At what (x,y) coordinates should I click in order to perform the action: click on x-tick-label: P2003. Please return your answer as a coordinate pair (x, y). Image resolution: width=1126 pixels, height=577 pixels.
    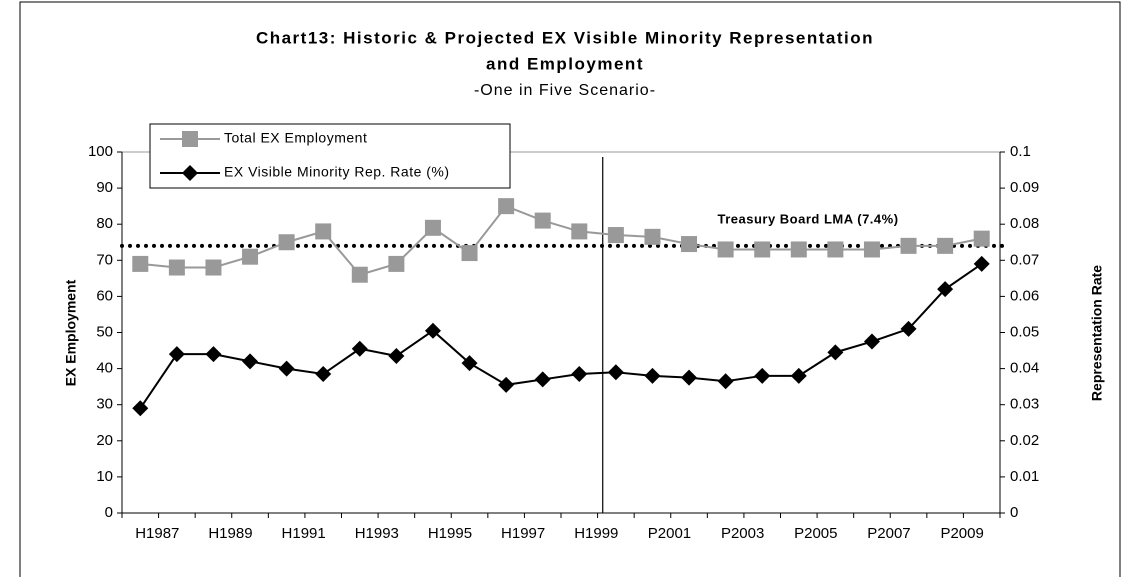
    Looking at the image, I should click on (742, 533).